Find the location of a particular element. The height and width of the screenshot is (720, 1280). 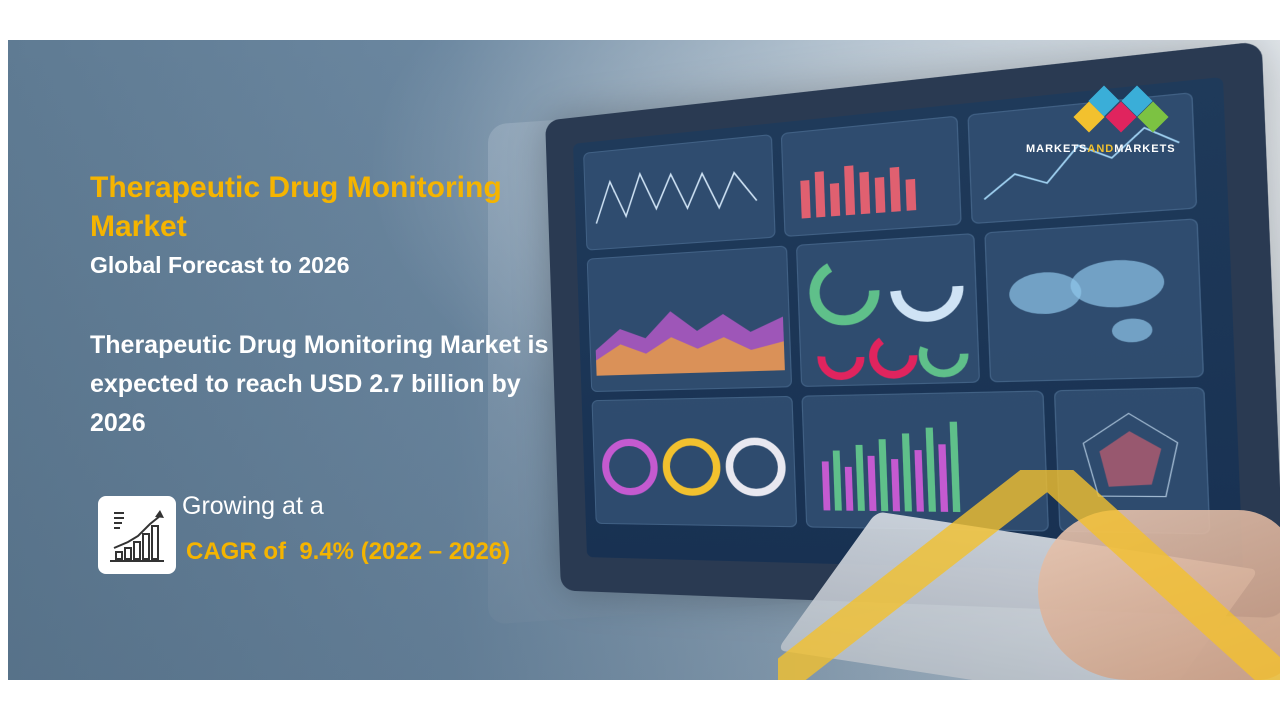

logo-wordmark: MARKETSANDMARKETS is located at coordinates (1126, 149).